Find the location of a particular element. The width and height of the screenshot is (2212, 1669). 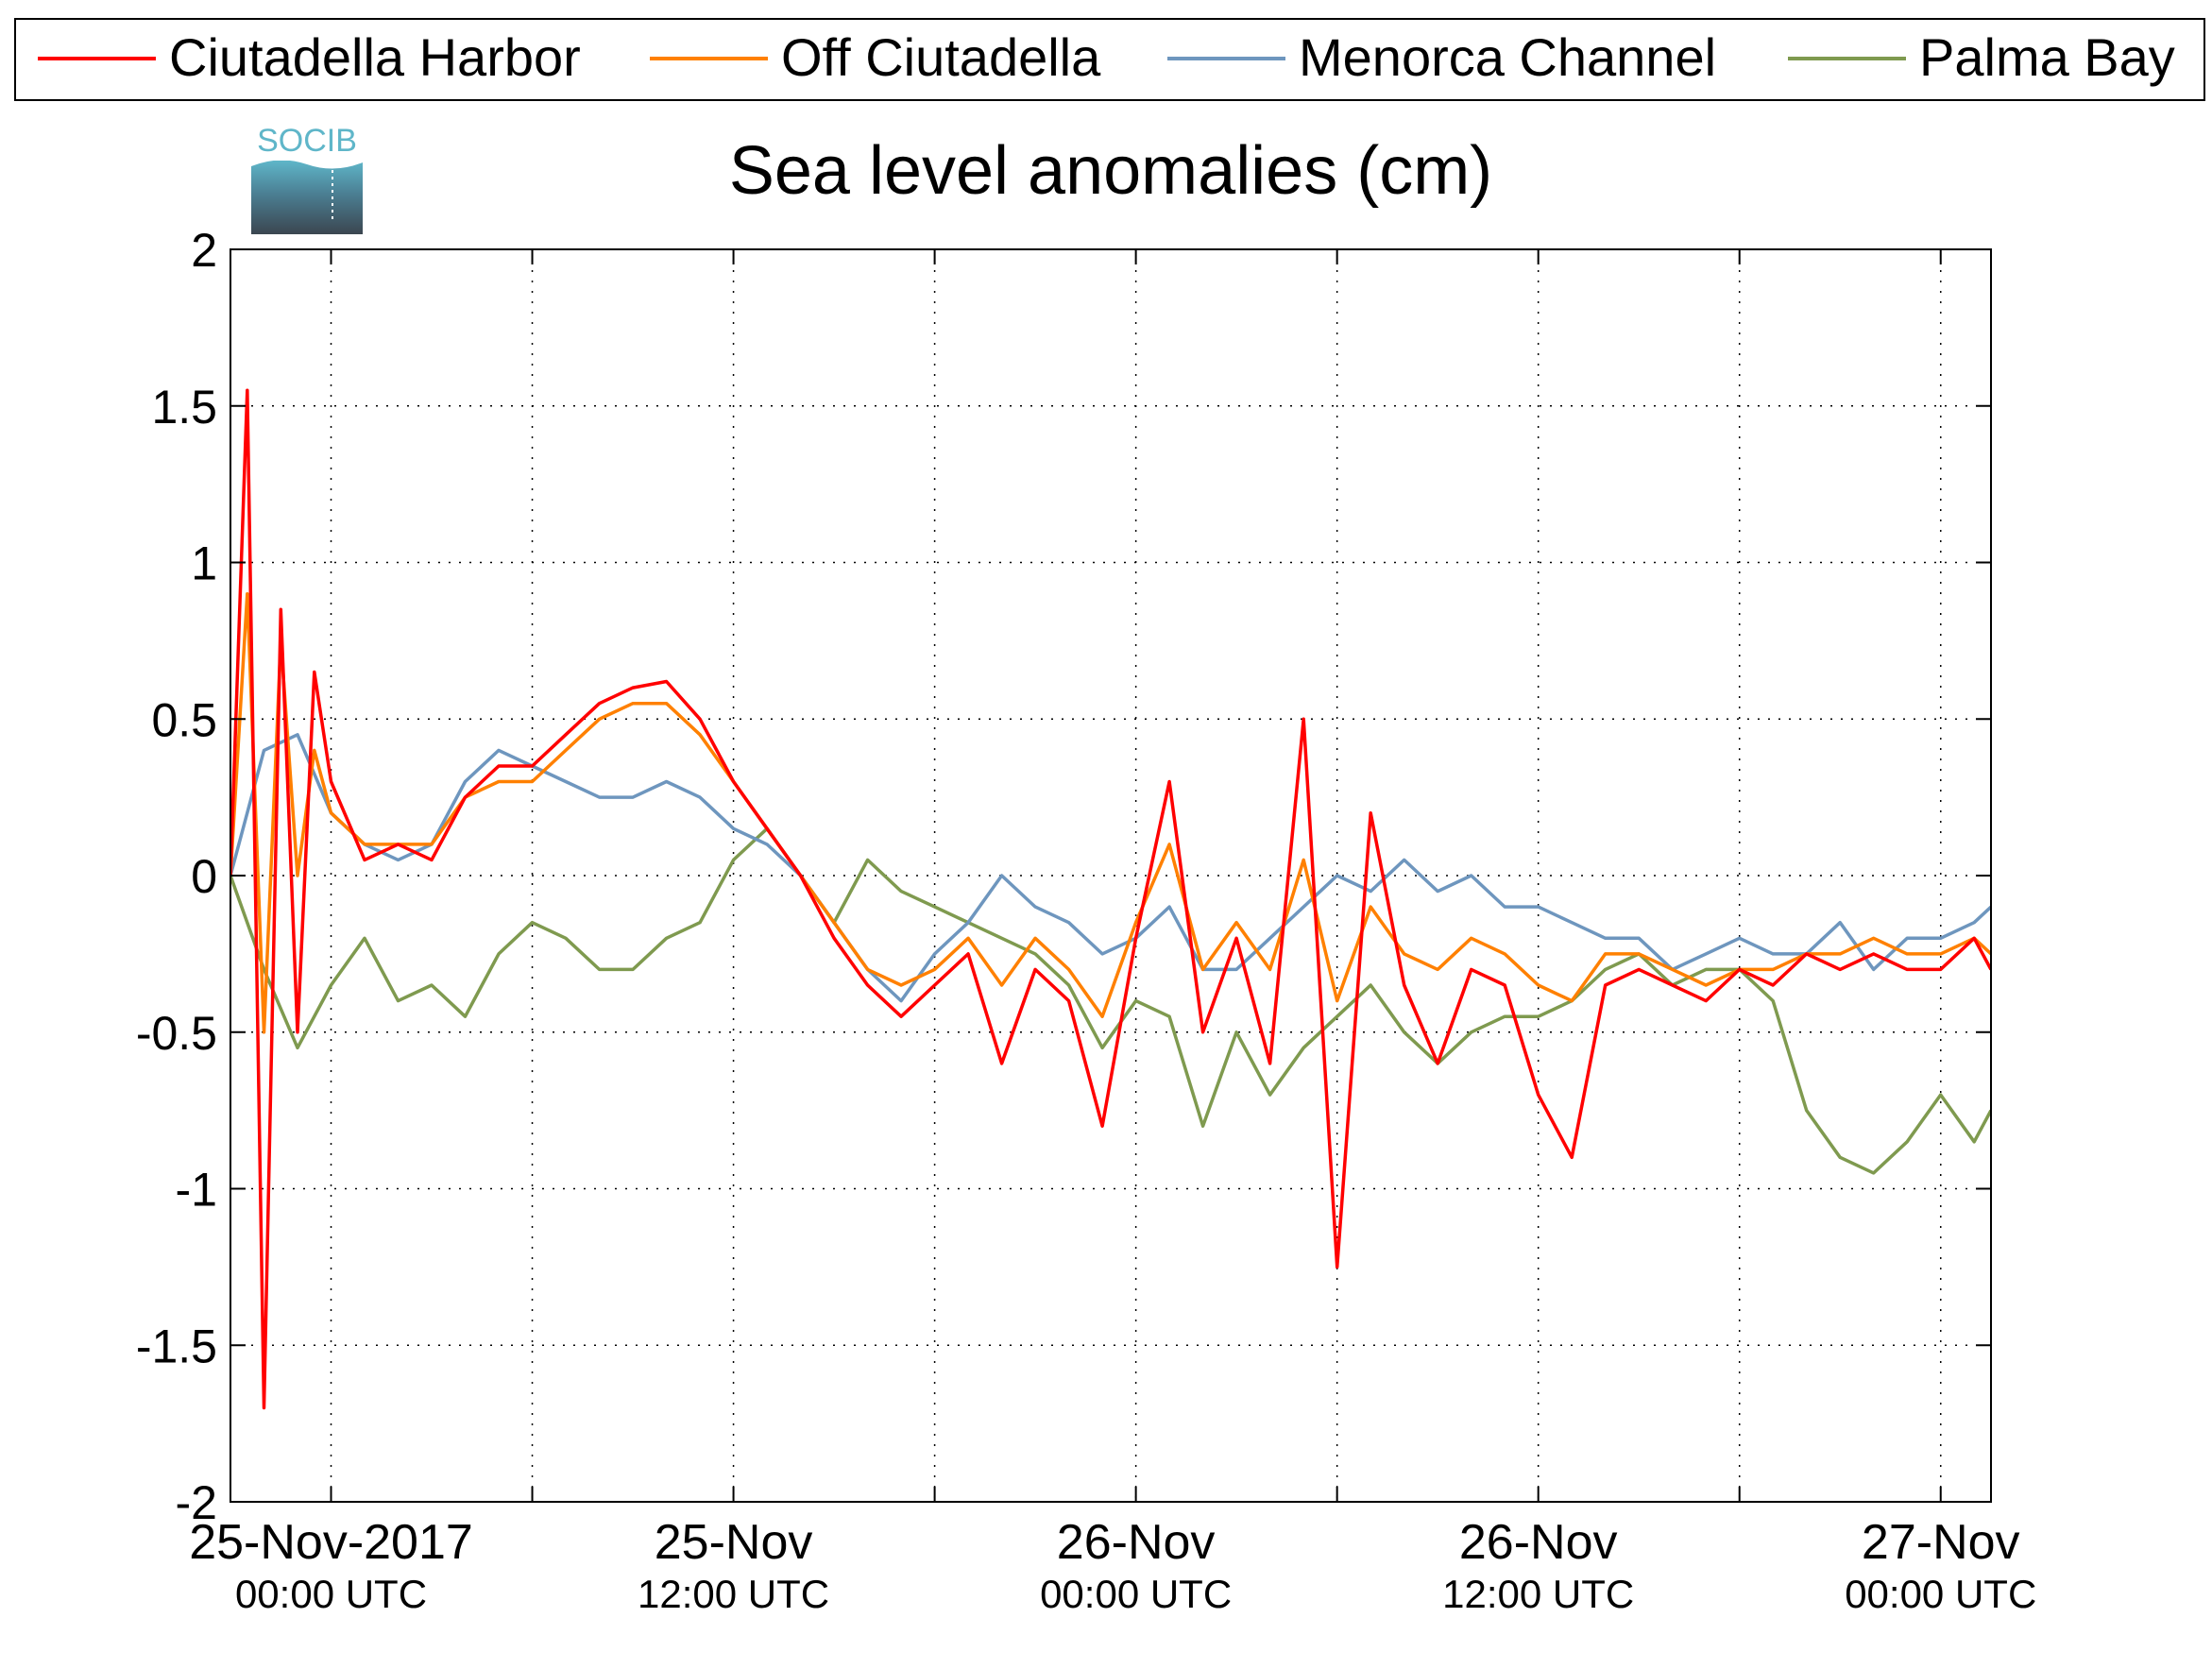

y-tick-label: -0.5 is located at coordinates (176, 1034).